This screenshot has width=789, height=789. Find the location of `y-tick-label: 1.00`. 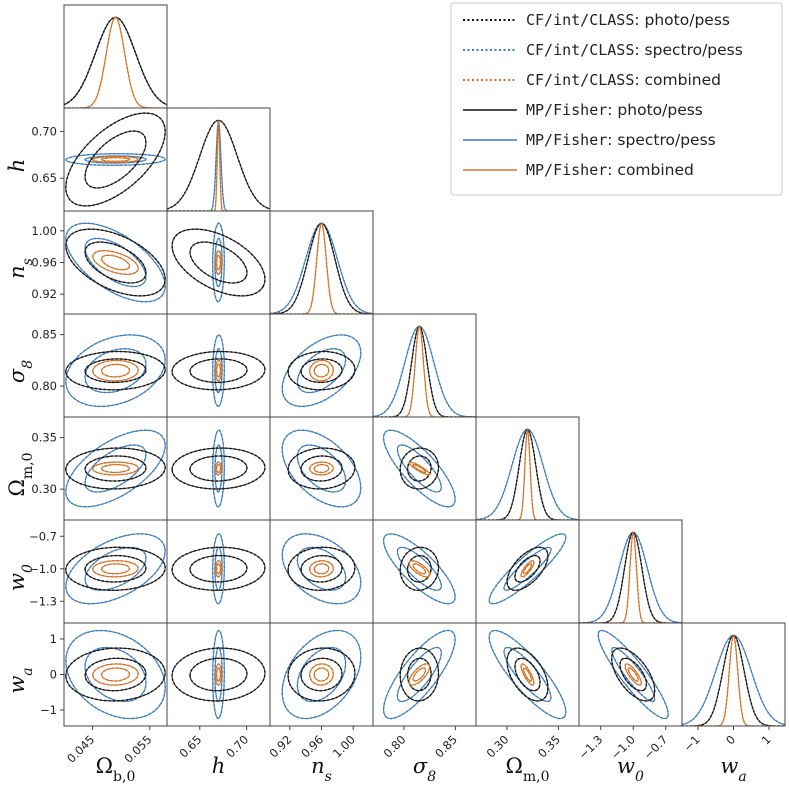

y-tick-label: 1.00 is located at coordinates (44, 231).